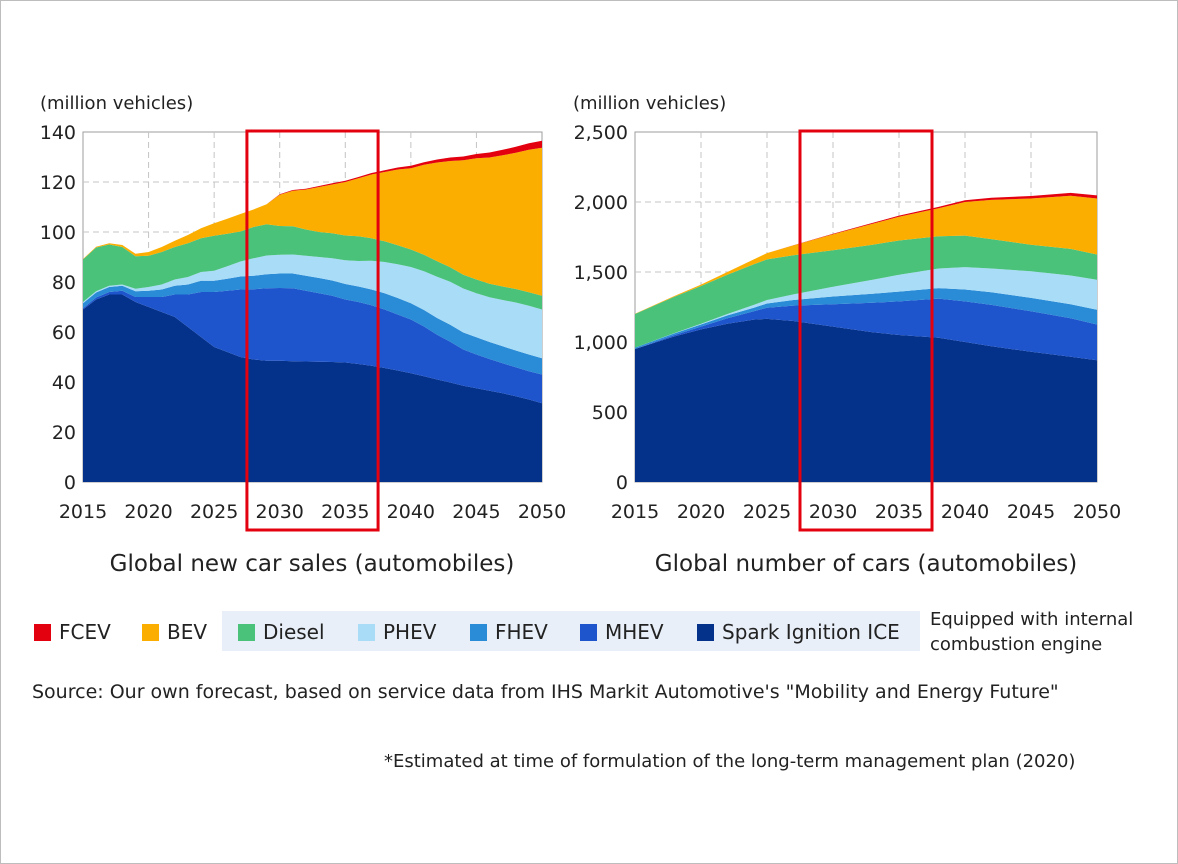  I want to click on y-tick-label: 120, so click(58, 183).